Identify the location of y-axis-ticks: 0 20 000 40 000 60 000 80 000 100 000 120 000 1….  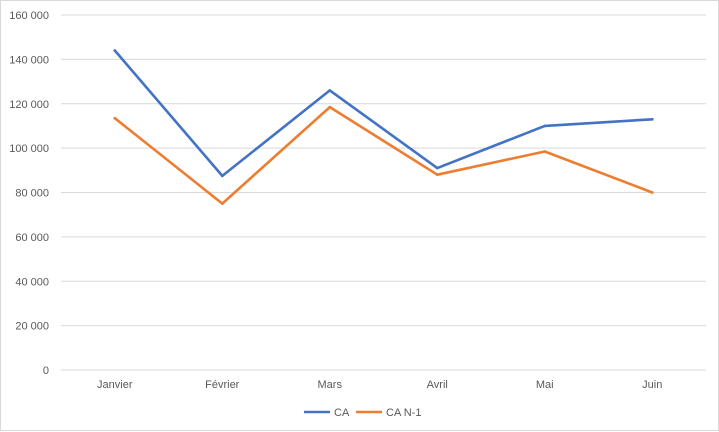
(29, 193).